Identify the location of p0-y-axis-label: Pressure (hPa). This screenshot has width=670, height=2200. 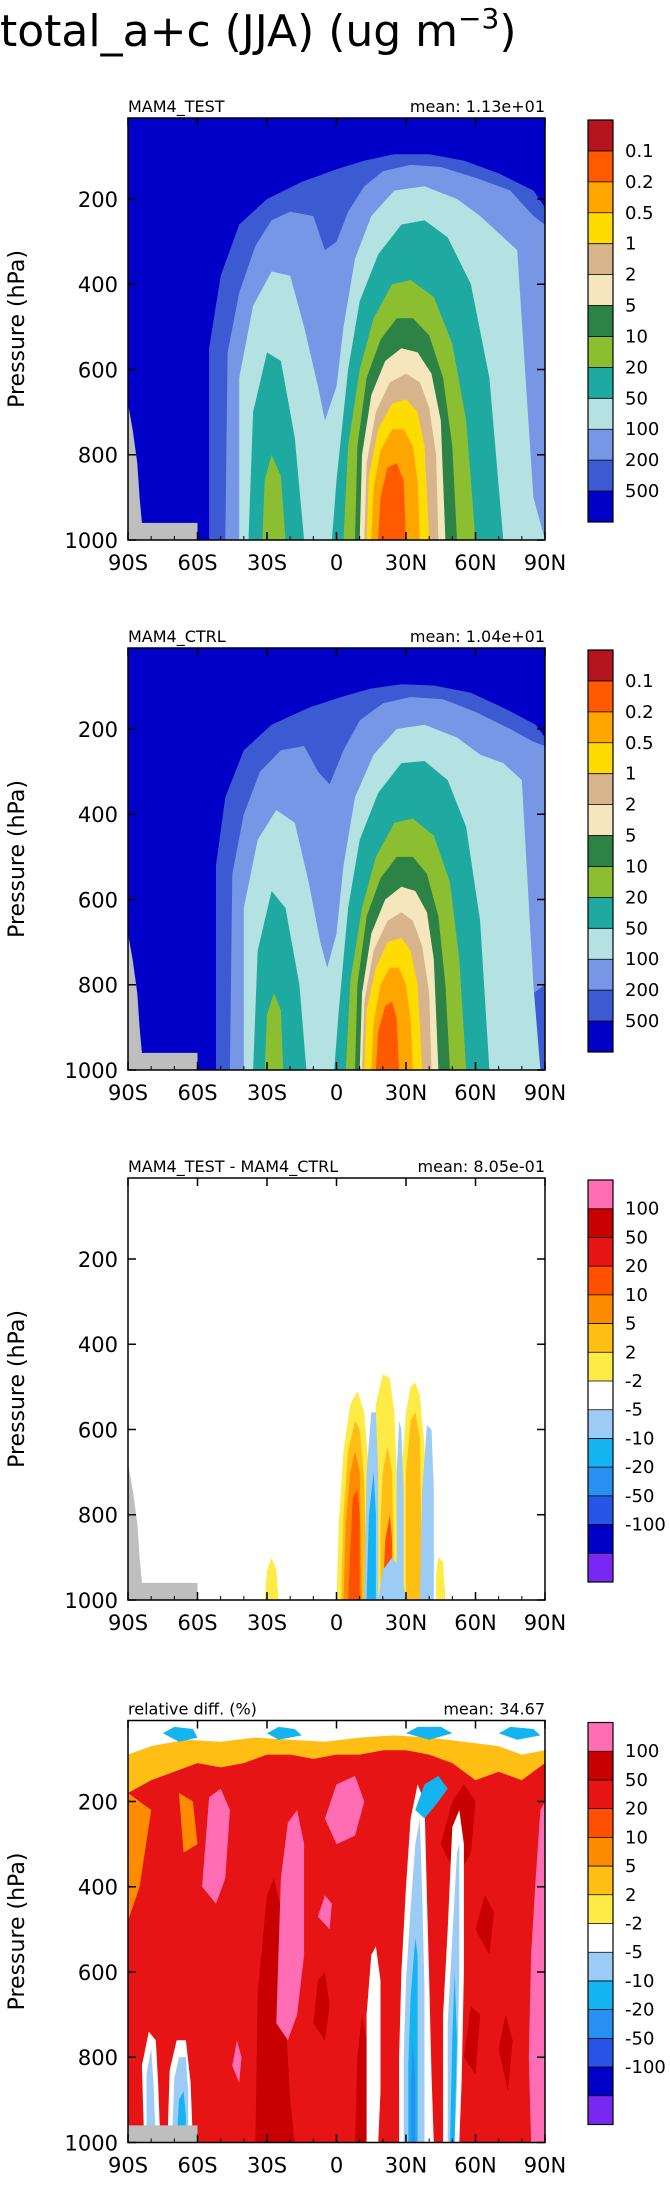
(17, 329).